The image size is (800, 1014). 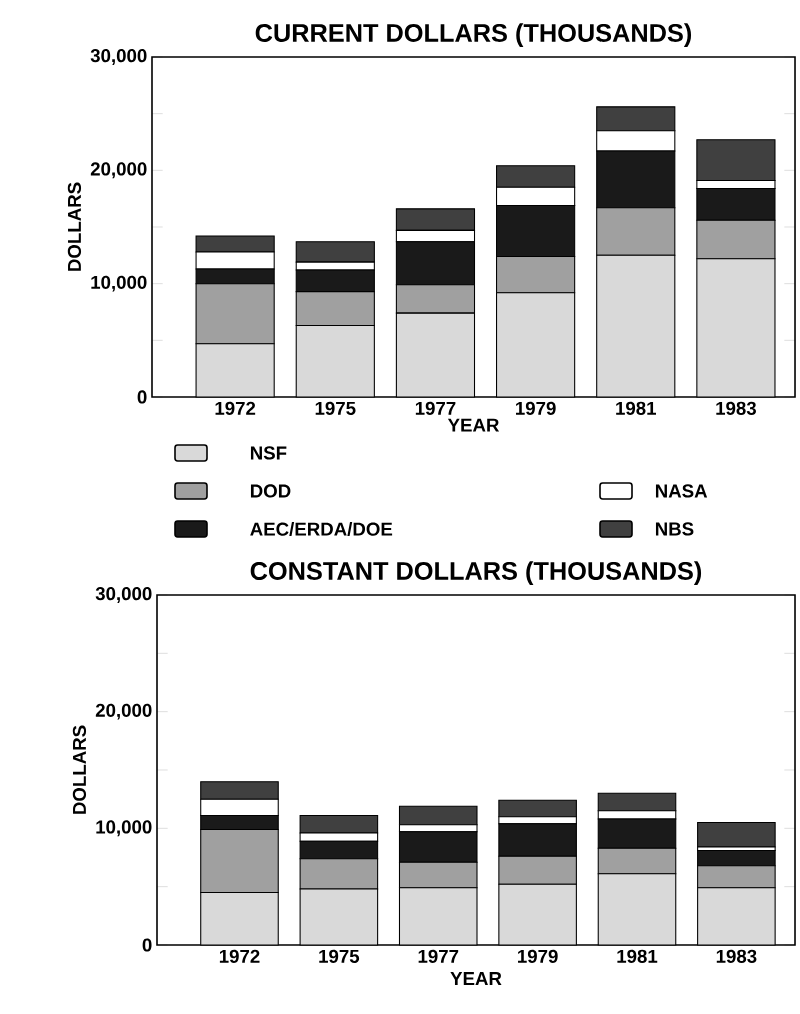 I want to click on bar, so click(x=736, y=834).